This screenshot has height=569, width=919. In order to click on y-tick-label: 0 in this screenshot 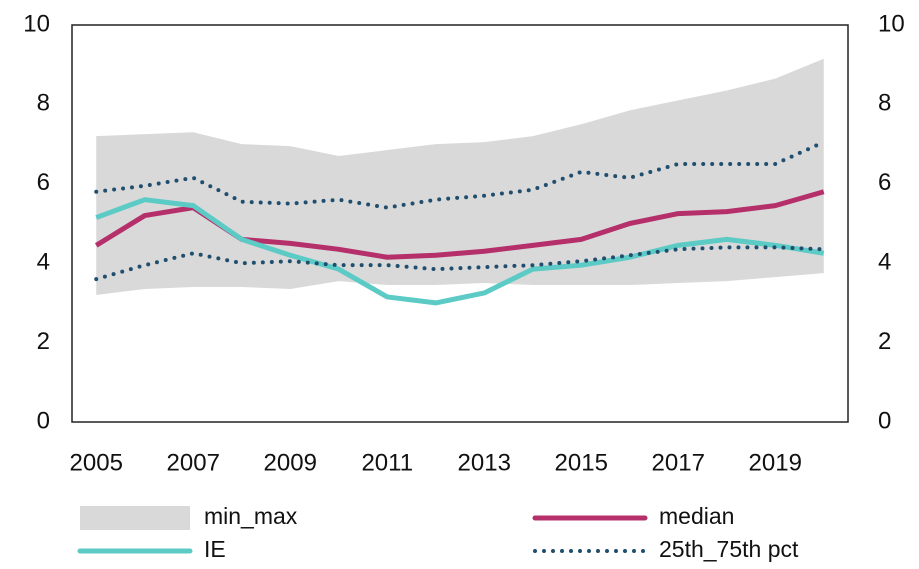, I will do `click(43, 420)`.